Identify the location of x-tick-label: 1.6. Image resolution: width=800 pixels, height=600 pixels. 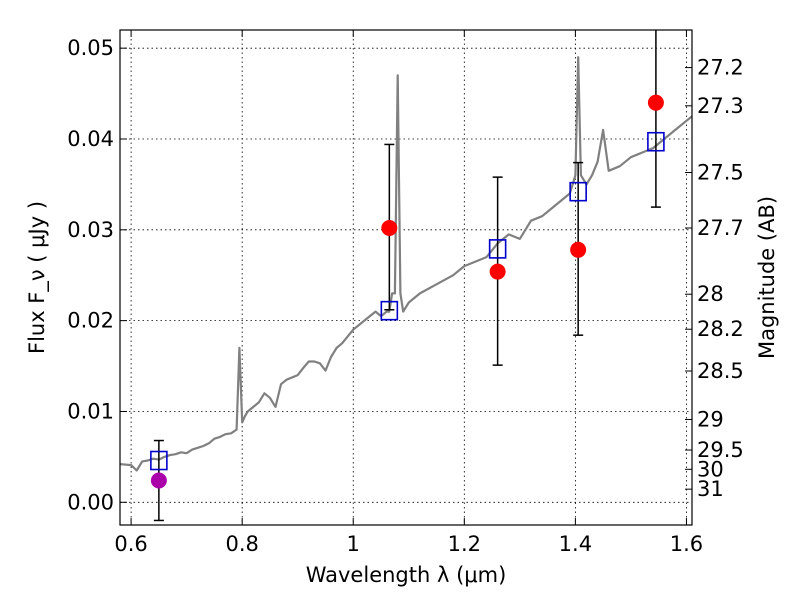
(686, 544).